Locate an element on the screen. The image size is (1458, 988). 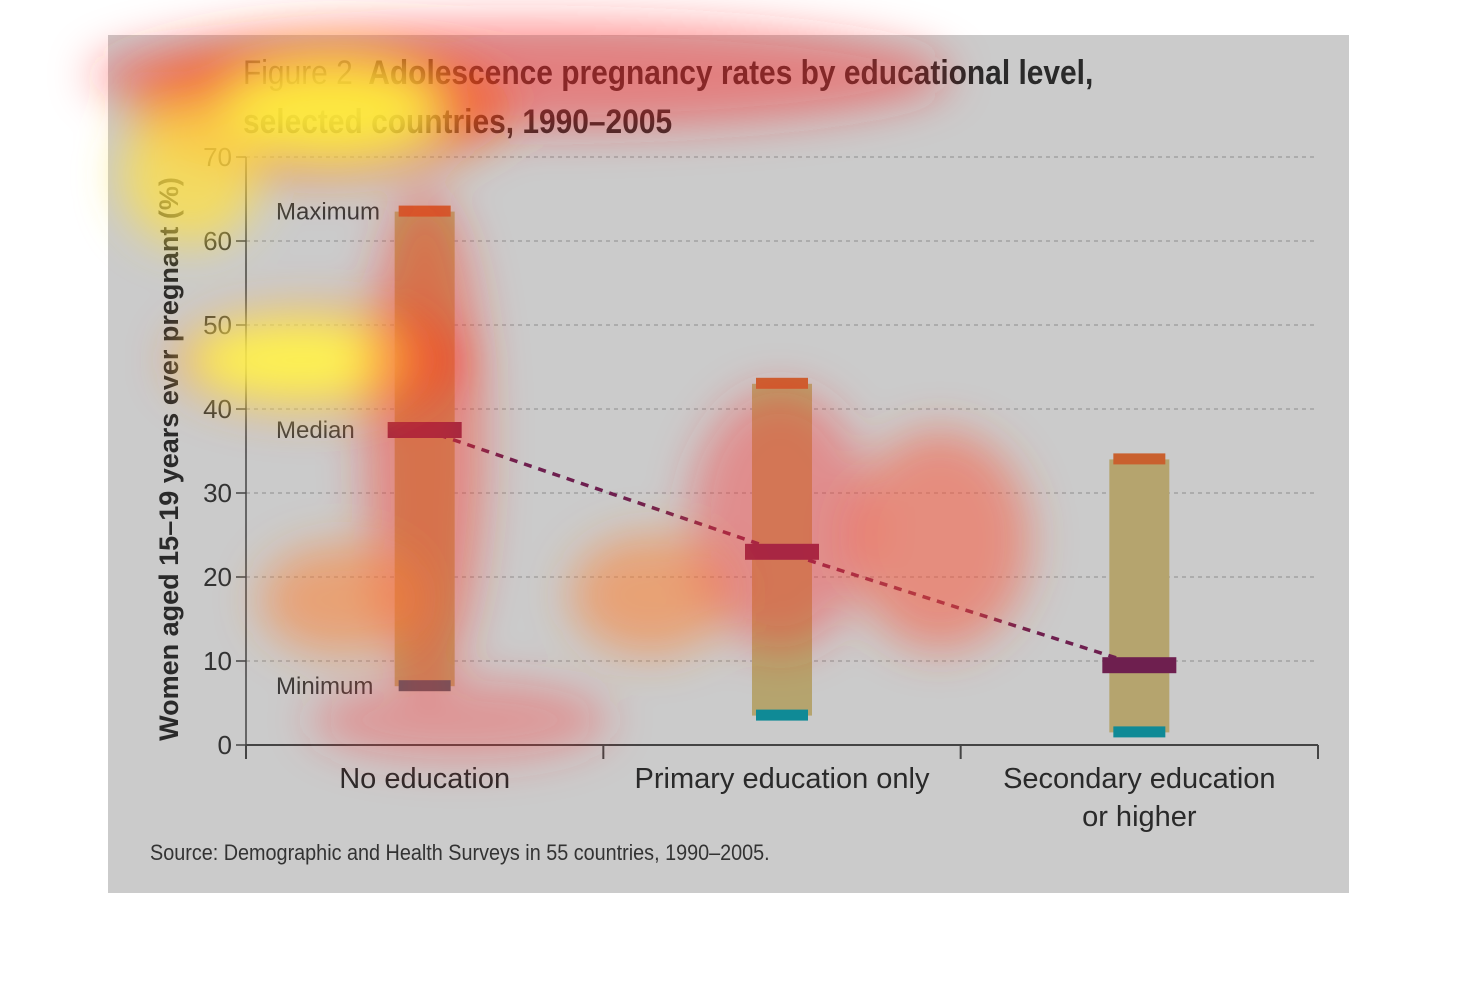
y-tick-label: 40 is located at coordinates (217, 409).